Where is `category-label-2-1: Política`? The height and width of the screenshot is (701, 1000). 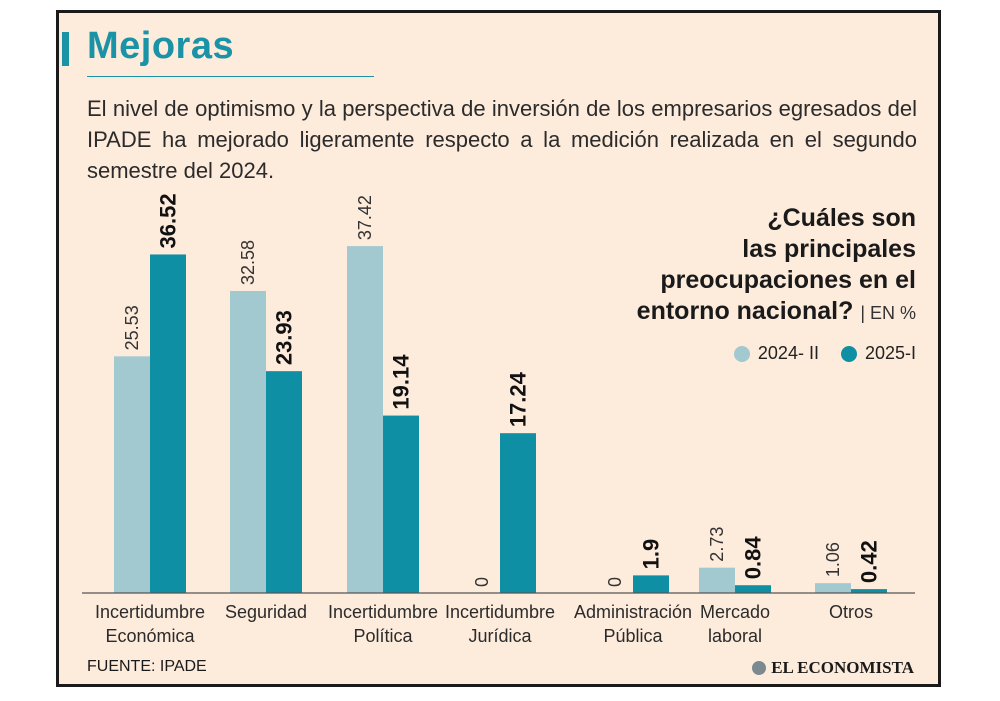 category-label-2-1: Política is located at coordinates (383, 636).